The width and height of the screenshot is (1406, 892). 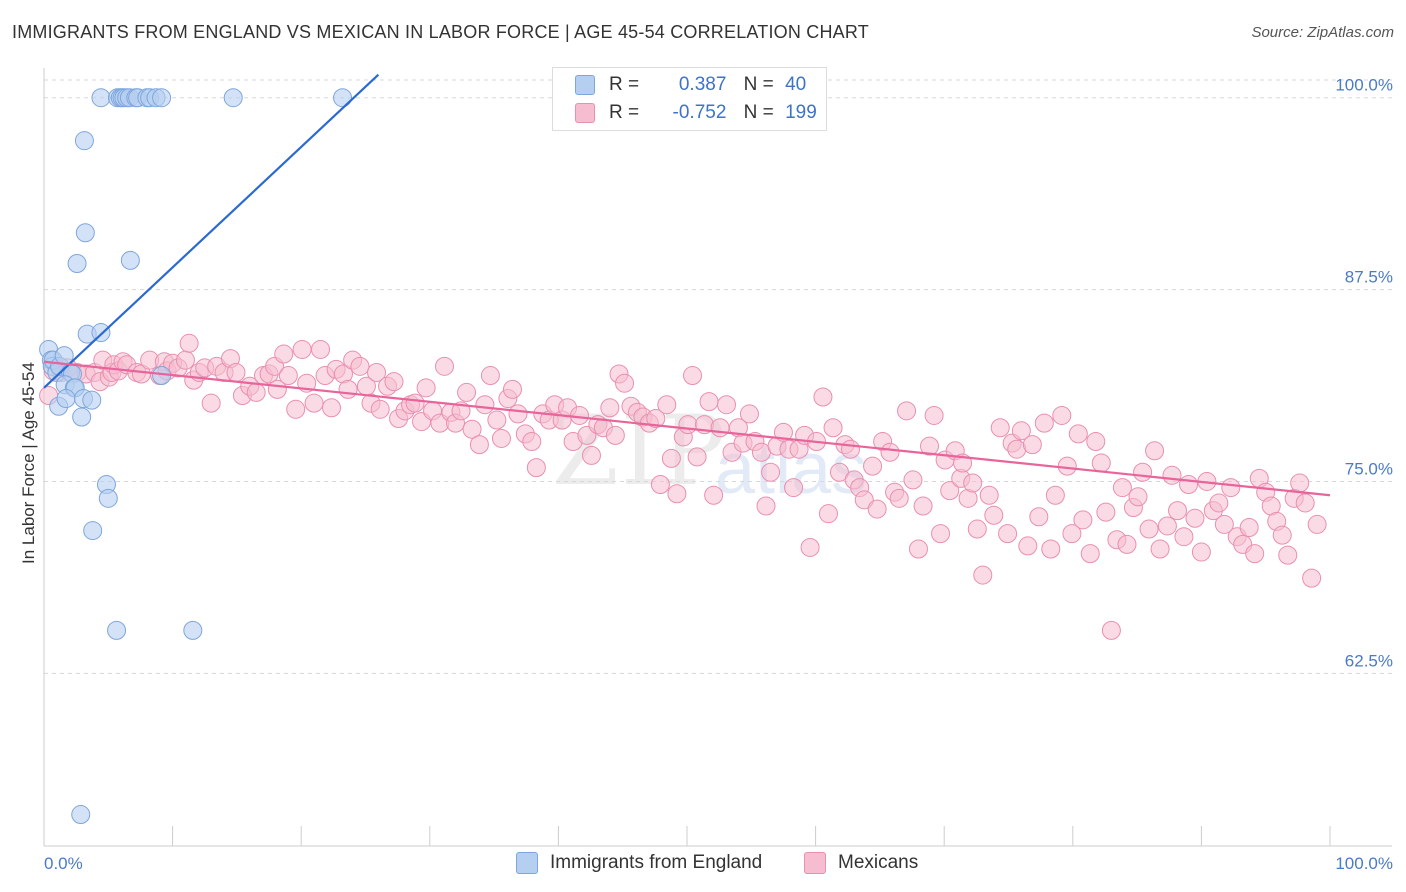 What do you see at coordinates (796, 84) in the screenshot?
I see `england-n-value: 40` at bounding box center [796, 84].